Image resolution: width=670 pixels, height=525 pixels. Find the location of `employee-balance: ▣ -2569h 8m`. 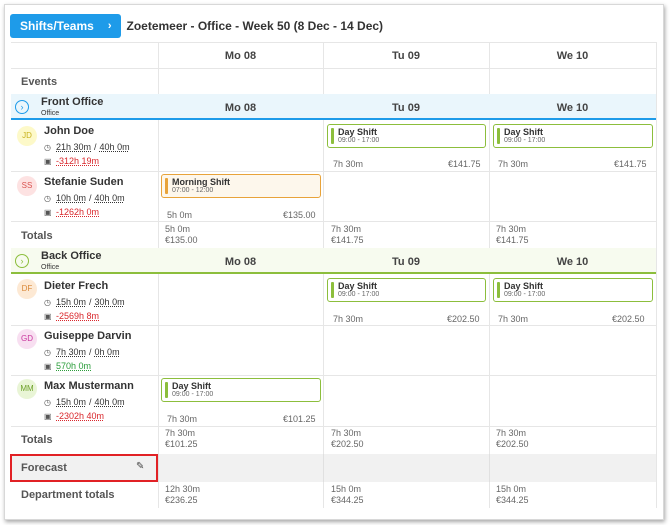

employee-balance: ▣ -2569h 8m is located at coordinates (71, 316).